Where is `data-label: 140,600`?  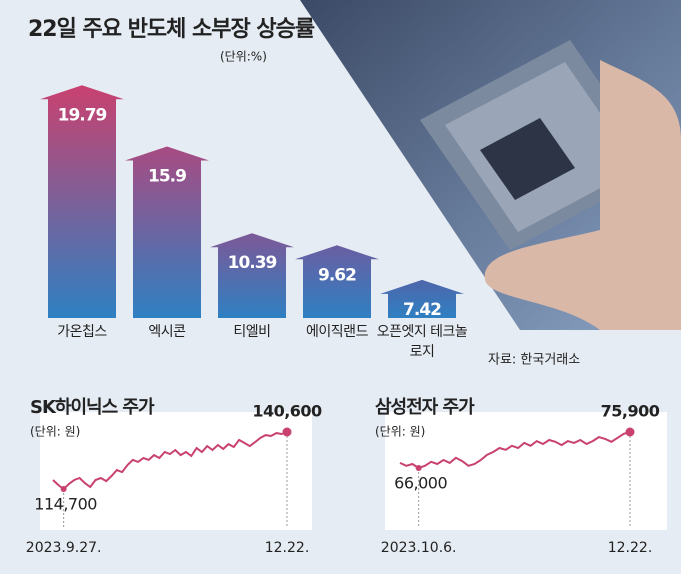
data-label: 140,600 is located at coordinates (287, 411).